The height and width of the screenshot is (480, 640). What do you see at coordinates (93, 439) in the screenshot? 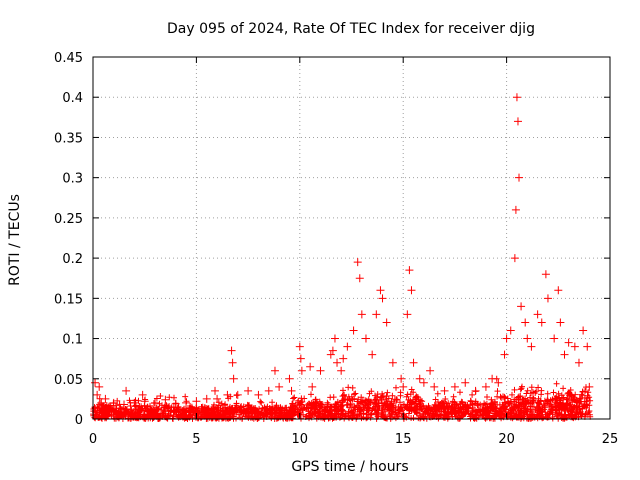
I see `x-tick-label: 0` at bounding box center [93, 439].